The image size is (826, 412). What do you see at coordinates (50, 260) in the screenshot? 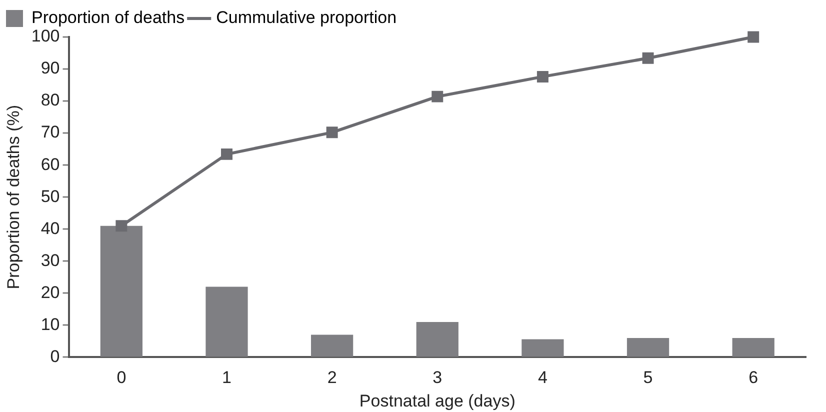
I see `y-tick-label: 30` at bounding box center [50, 260].